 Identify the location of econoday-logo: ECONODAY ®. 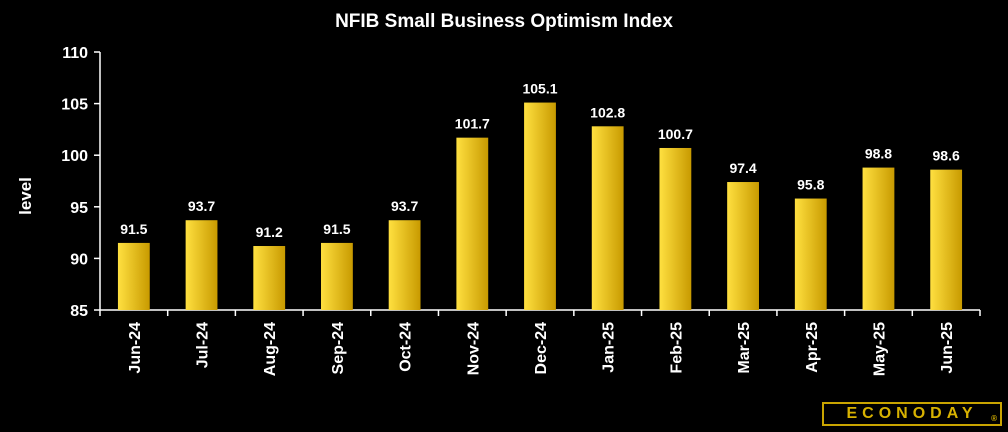
(912, 414).